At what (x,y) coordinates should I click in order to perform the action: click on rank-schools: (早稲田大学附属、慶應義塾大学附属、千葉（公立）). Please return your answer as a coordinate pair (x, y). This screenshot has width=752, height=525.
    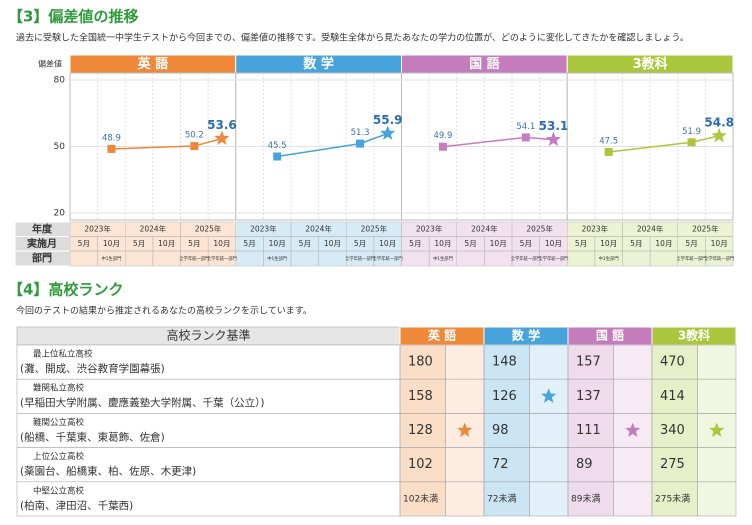
    Looking at the image, I should click on (142, 402).